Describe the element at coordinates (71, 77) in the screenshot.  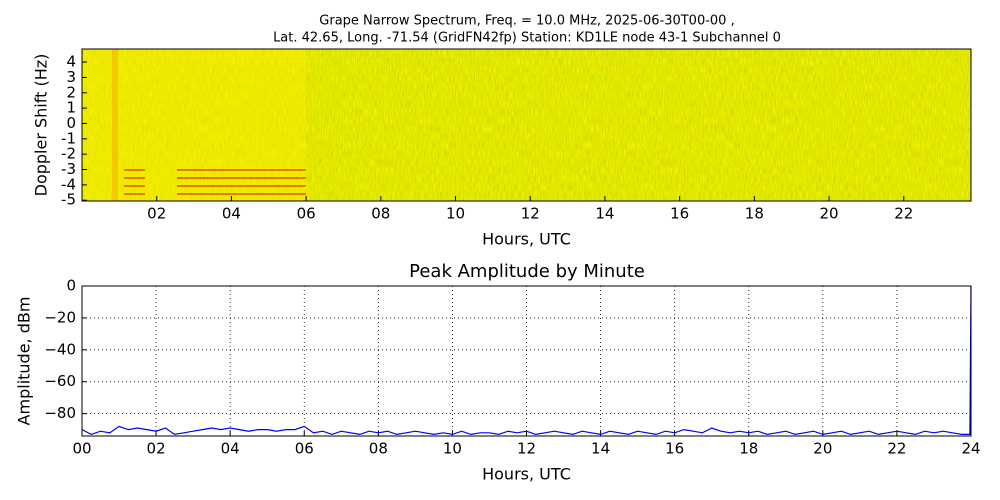
I see `y-tick-label: 3` at that location.